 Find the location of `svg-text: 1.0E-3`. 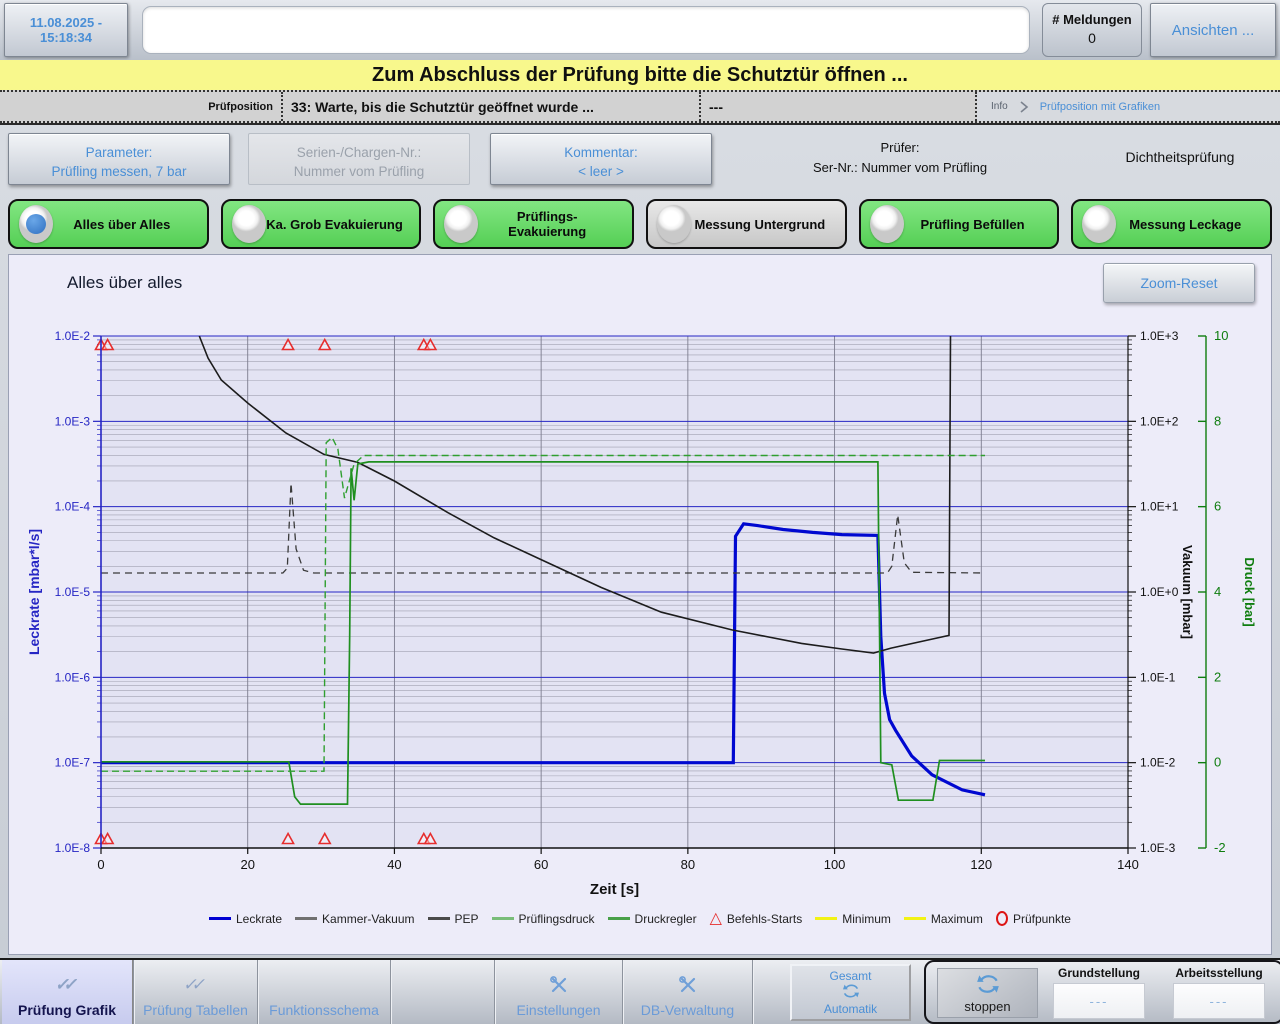

svg-text: 1.0E-3 is located at coordinates (73, 421).